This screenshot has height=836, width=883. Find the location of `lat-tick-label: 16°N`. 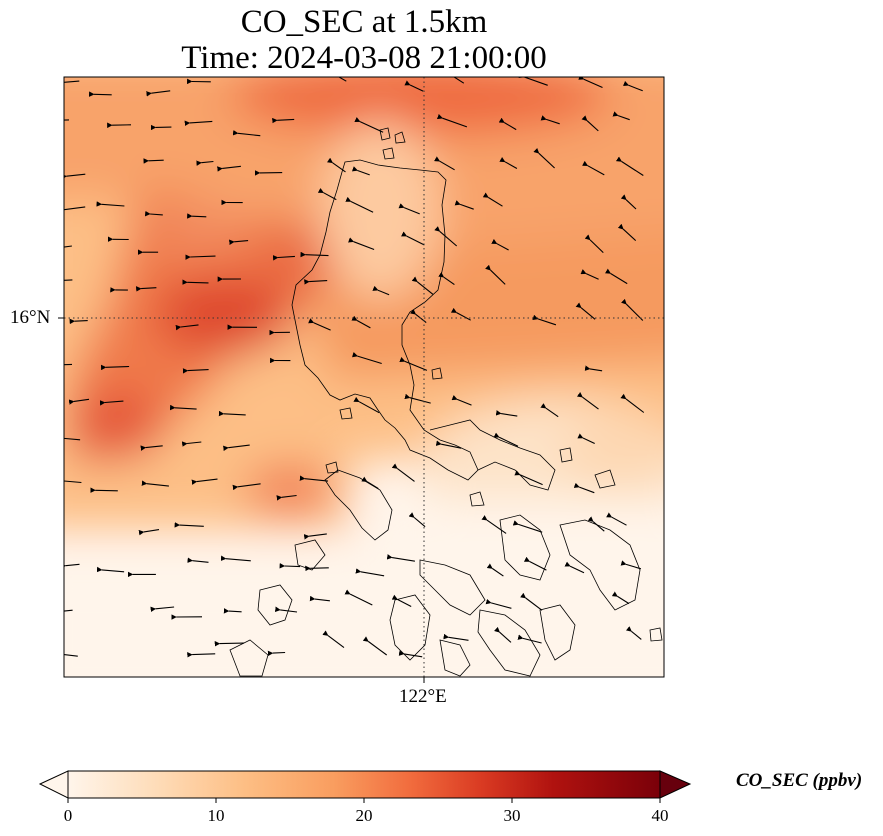

lat-tick-label: 16°N is located at coordinates (30, 317).